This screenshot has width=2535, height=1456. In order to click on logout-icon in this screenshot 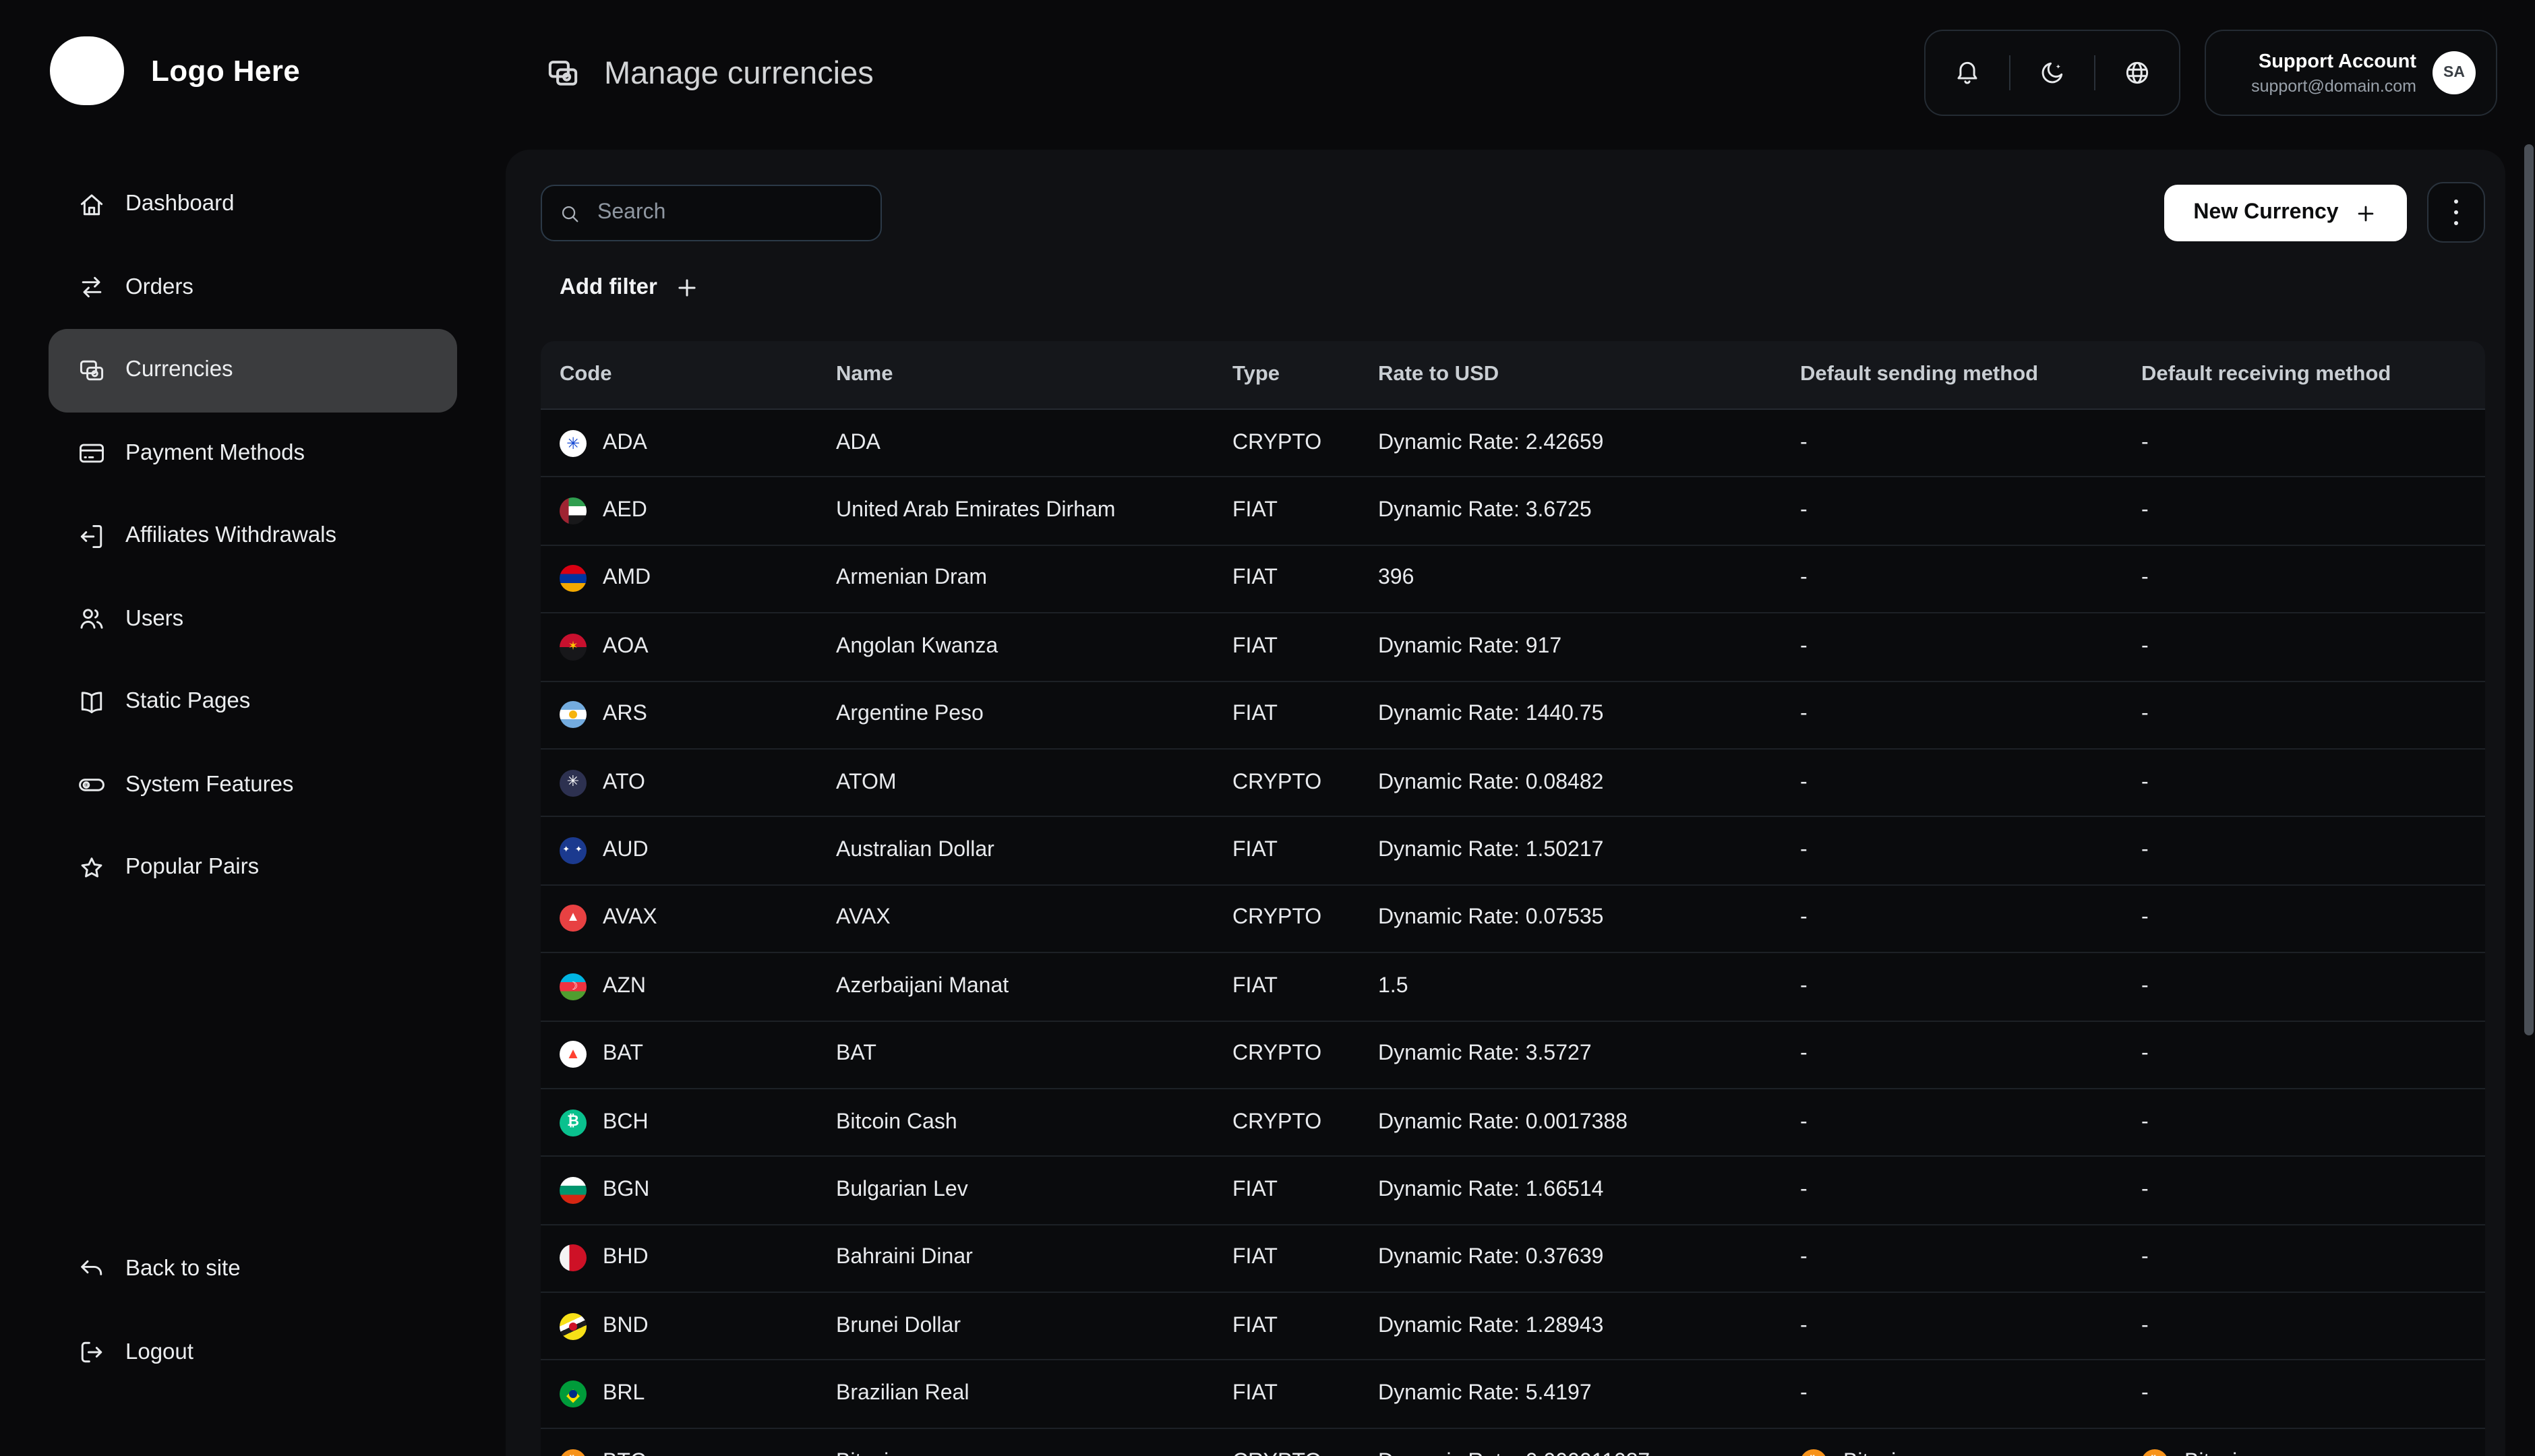, I will do `click(92, 1353)`.